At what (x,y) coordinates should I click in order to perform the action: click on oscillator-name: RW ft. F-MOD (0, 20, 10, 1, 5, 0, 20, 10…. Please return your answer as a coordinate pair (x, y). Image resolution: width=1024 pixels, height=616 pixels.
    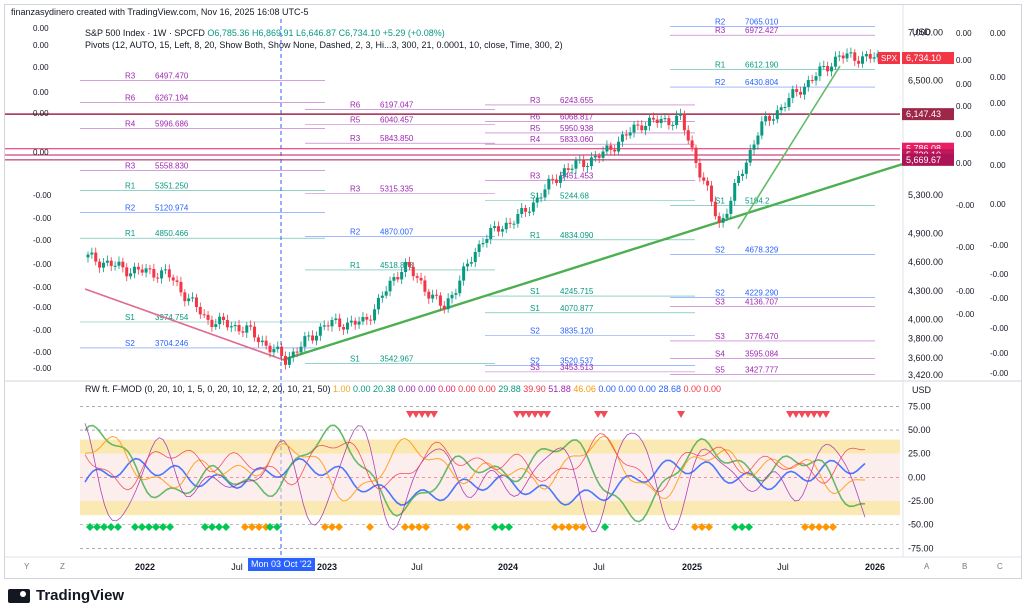
    Looking at the image, I should click on (208, 389).